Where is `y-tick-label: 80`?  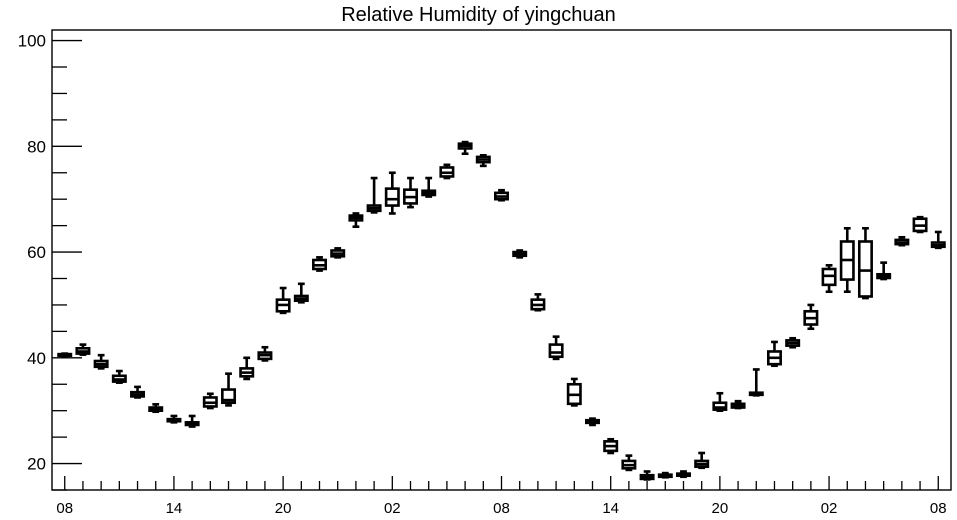
y-tick-label: 80 is located at coordinates (36, 146).